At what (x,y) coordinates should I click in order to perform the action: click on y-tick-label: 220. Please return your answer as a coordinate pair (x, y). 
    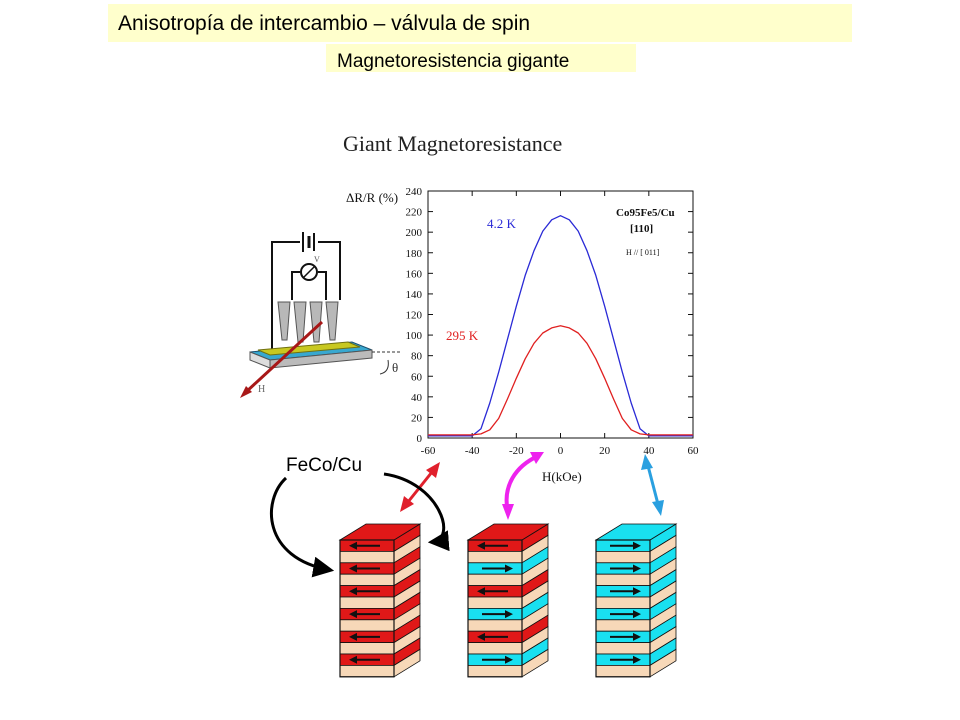
    Looking at the image, I should click on (414, 213).